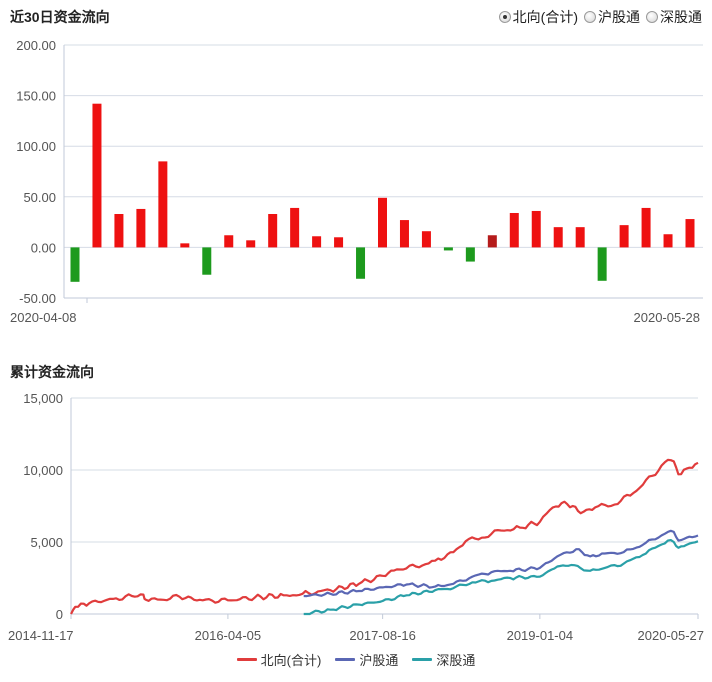 The image size is (712, 682). I want to click on radio-shanghai-label: 沪股通, so click(619, 17).